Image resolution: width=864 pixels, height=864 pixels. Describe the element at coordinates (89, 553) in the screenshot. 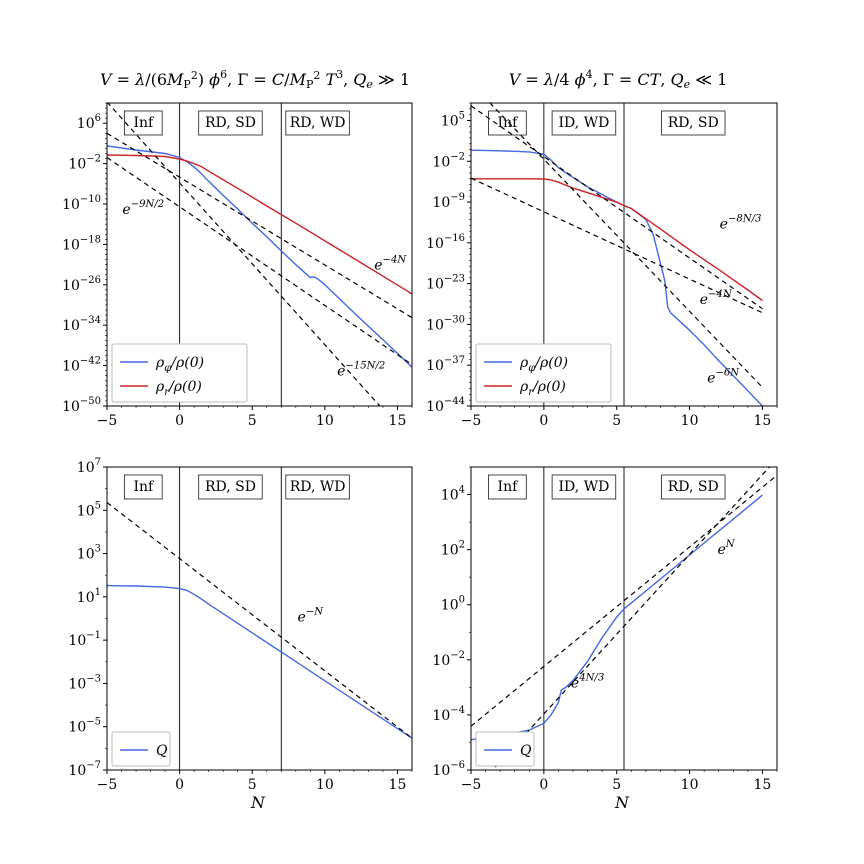

I see `y-tick-label: 10³` at that location.